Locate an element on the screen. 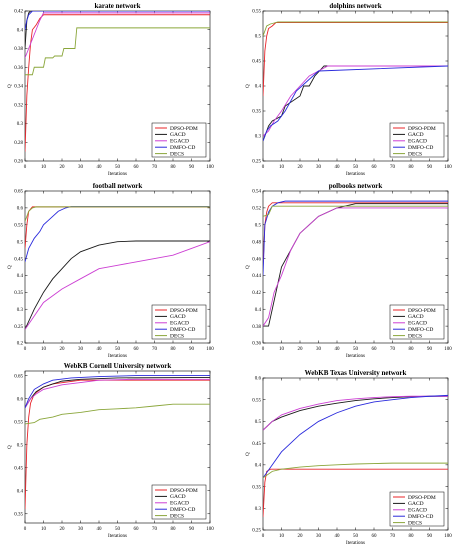 This screenshot has width=476, height=555. series-line-gacd is located at coordinates (117, 285).